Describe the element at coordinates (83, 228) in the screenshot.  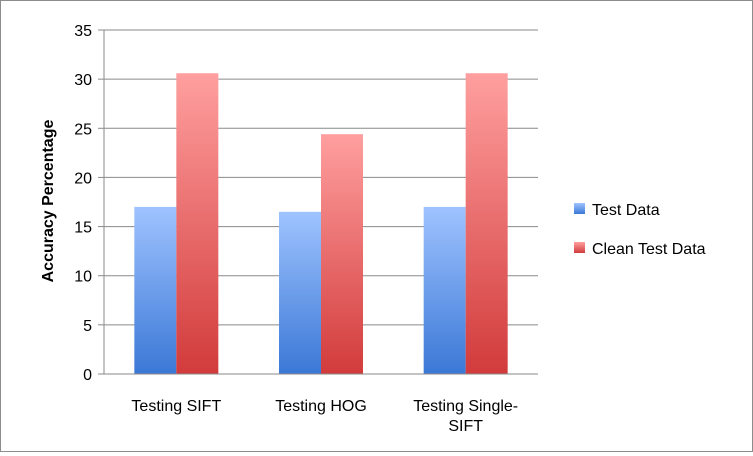
I see `y-tick-label: 15` at that location.